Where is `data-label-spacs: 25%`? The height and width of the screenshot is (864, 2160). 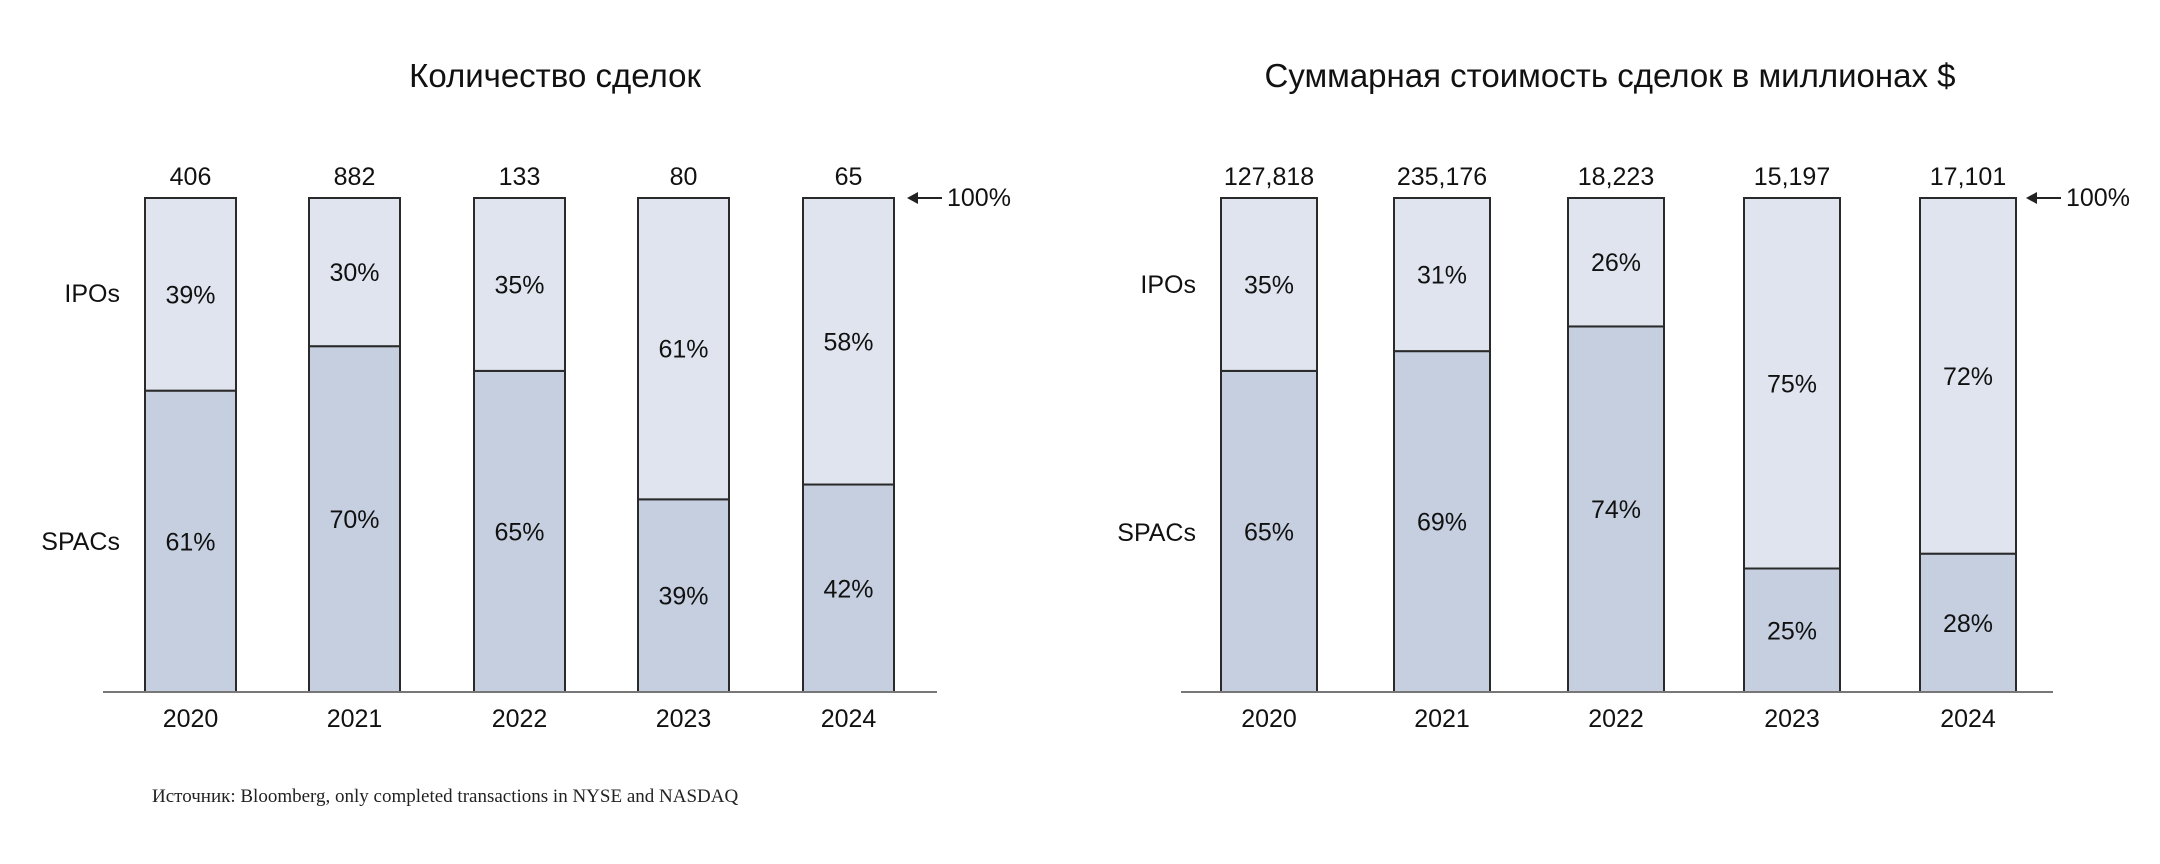
data-label-spacs: 25% is located at coordinates (1792, 631).